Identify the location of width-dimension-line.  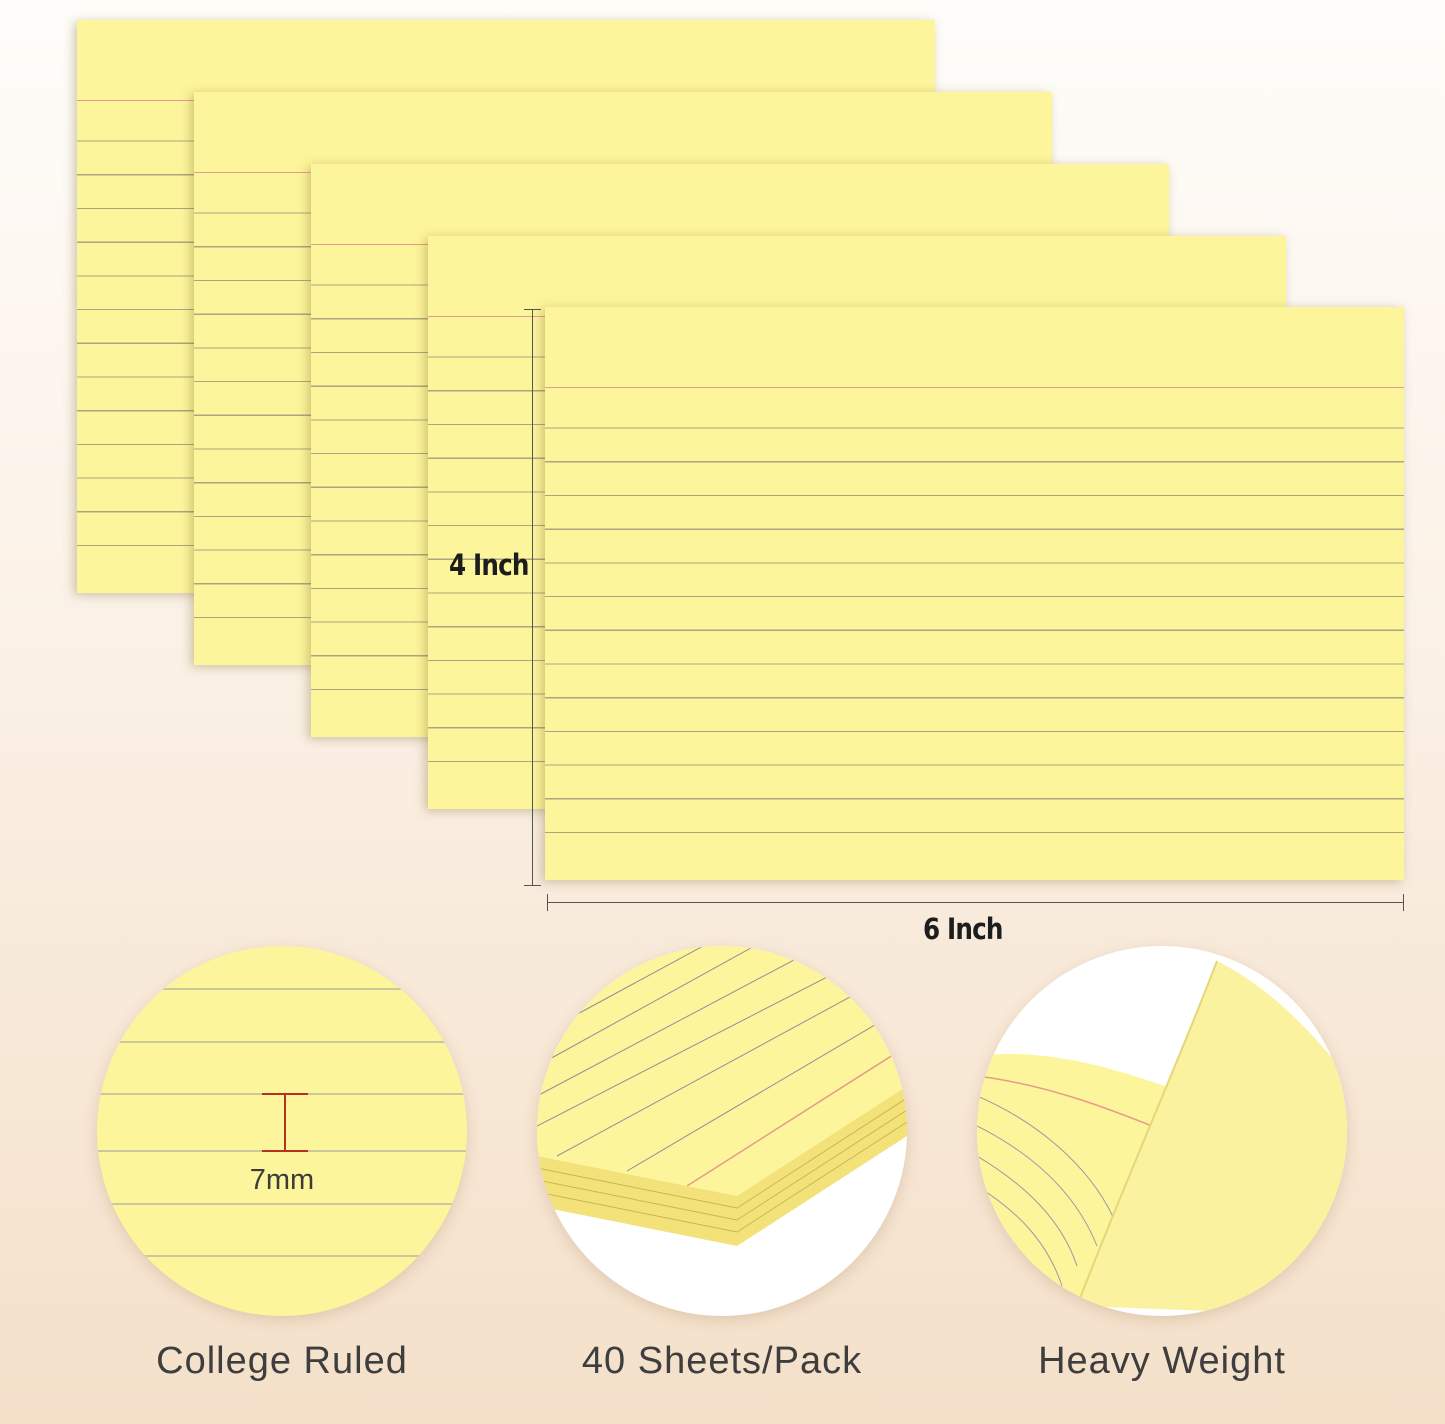
(975, 902).